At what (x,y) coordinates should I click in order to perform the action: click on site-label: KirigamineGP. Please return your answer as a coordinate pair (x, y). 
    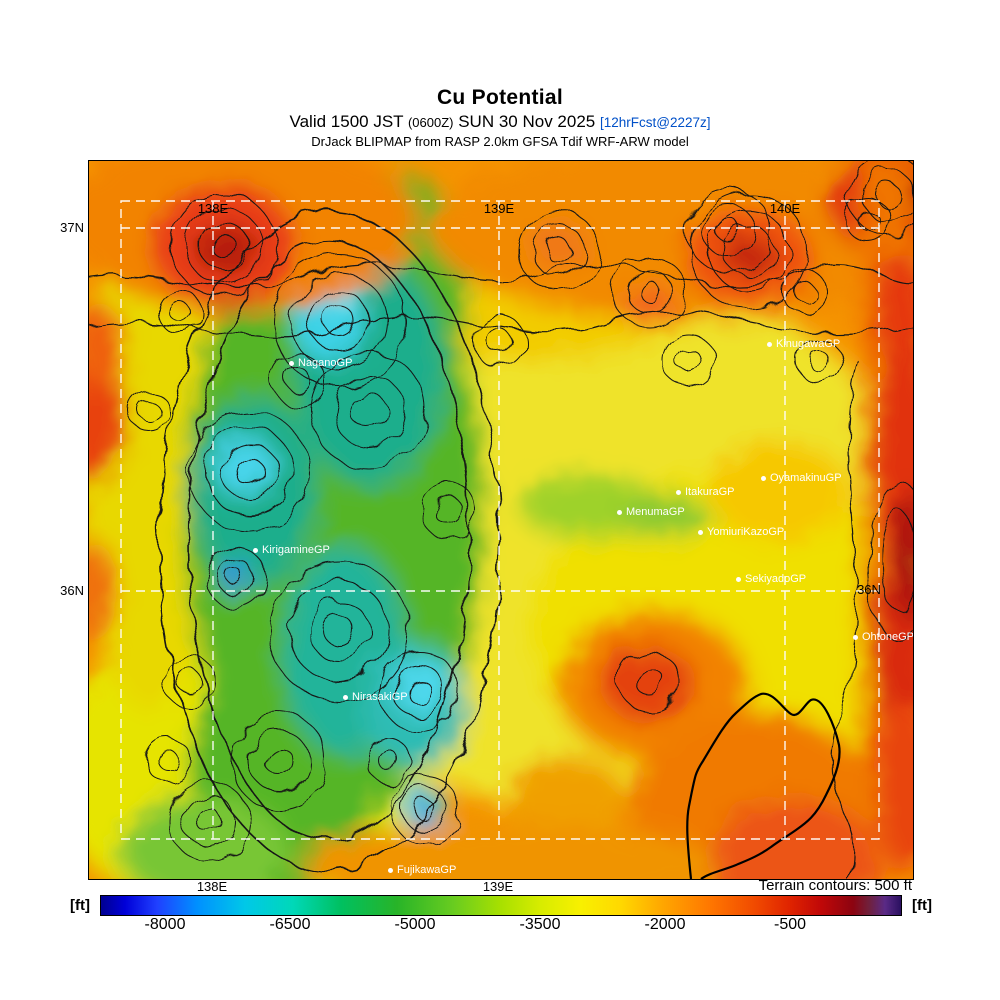
    Looking at the image, I should click on (296, 550).